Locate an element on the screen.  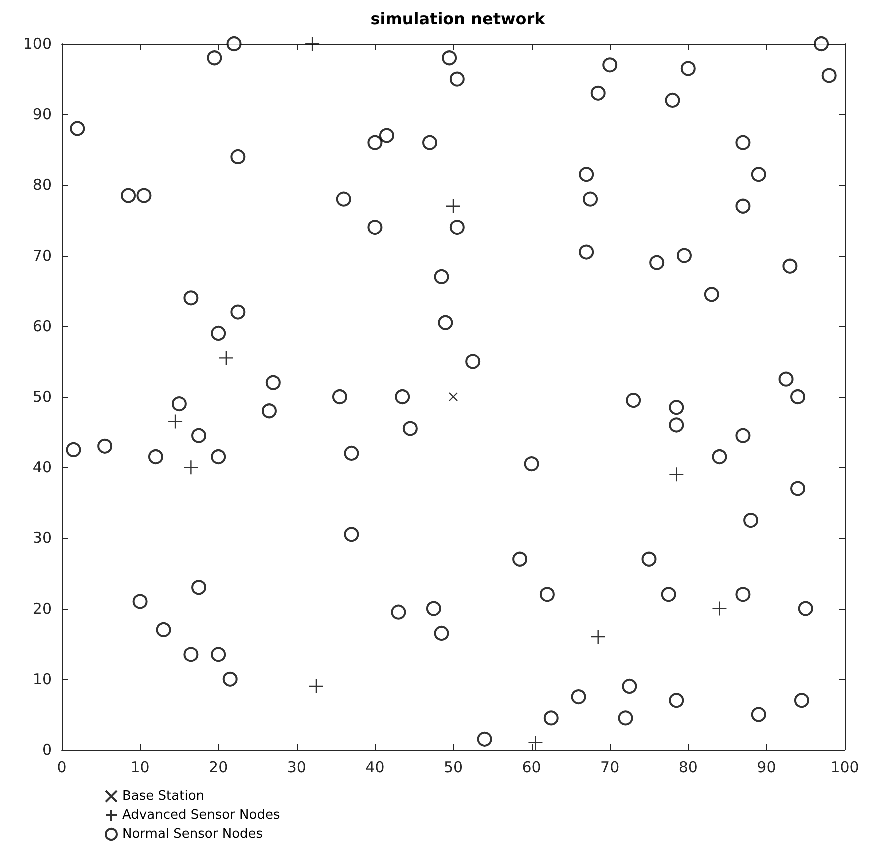
y-tick-label: 80 is located at coordinates (42, 185).